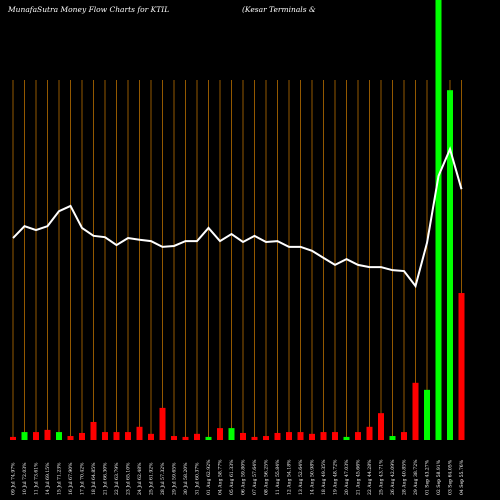 The height and width of the screenshot is (500, 500). What do you see at coordinates (324, 477) in the screenshot?
I see `x-tick-label: 18 Aug 49.35%` at bounding box center [324, 477].